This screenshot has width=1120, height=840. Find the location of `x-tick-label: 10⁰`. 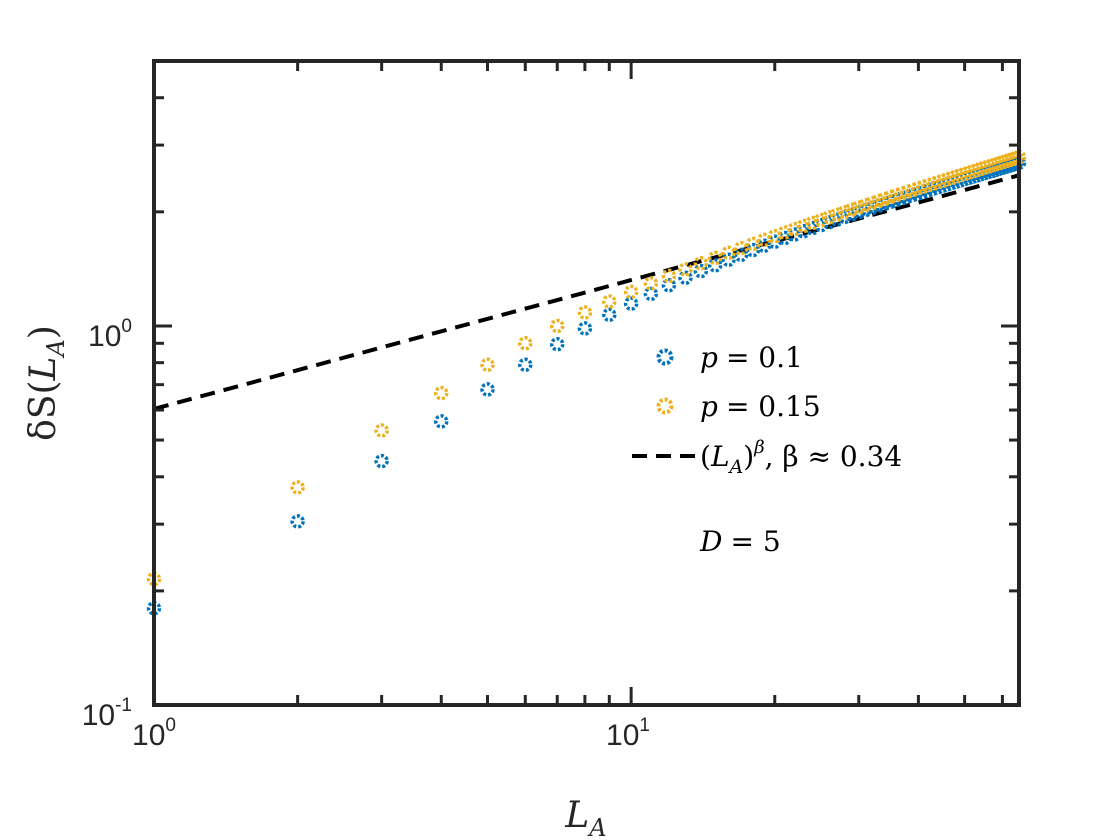

x-tick-label: 10⁰ is located at coordinates (154, 733).